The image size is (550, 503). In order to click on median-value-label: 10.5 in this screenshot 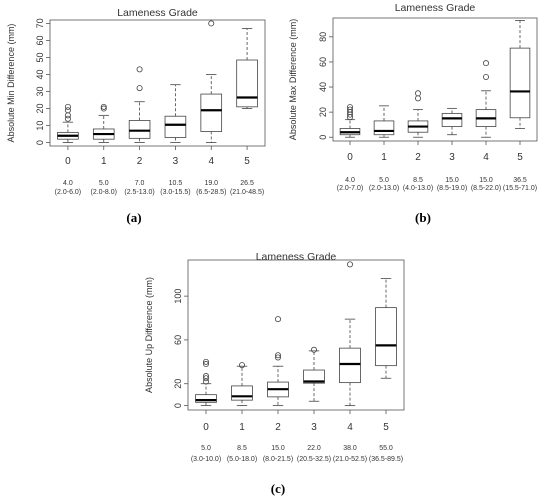, I will do `click(176, 183)`.